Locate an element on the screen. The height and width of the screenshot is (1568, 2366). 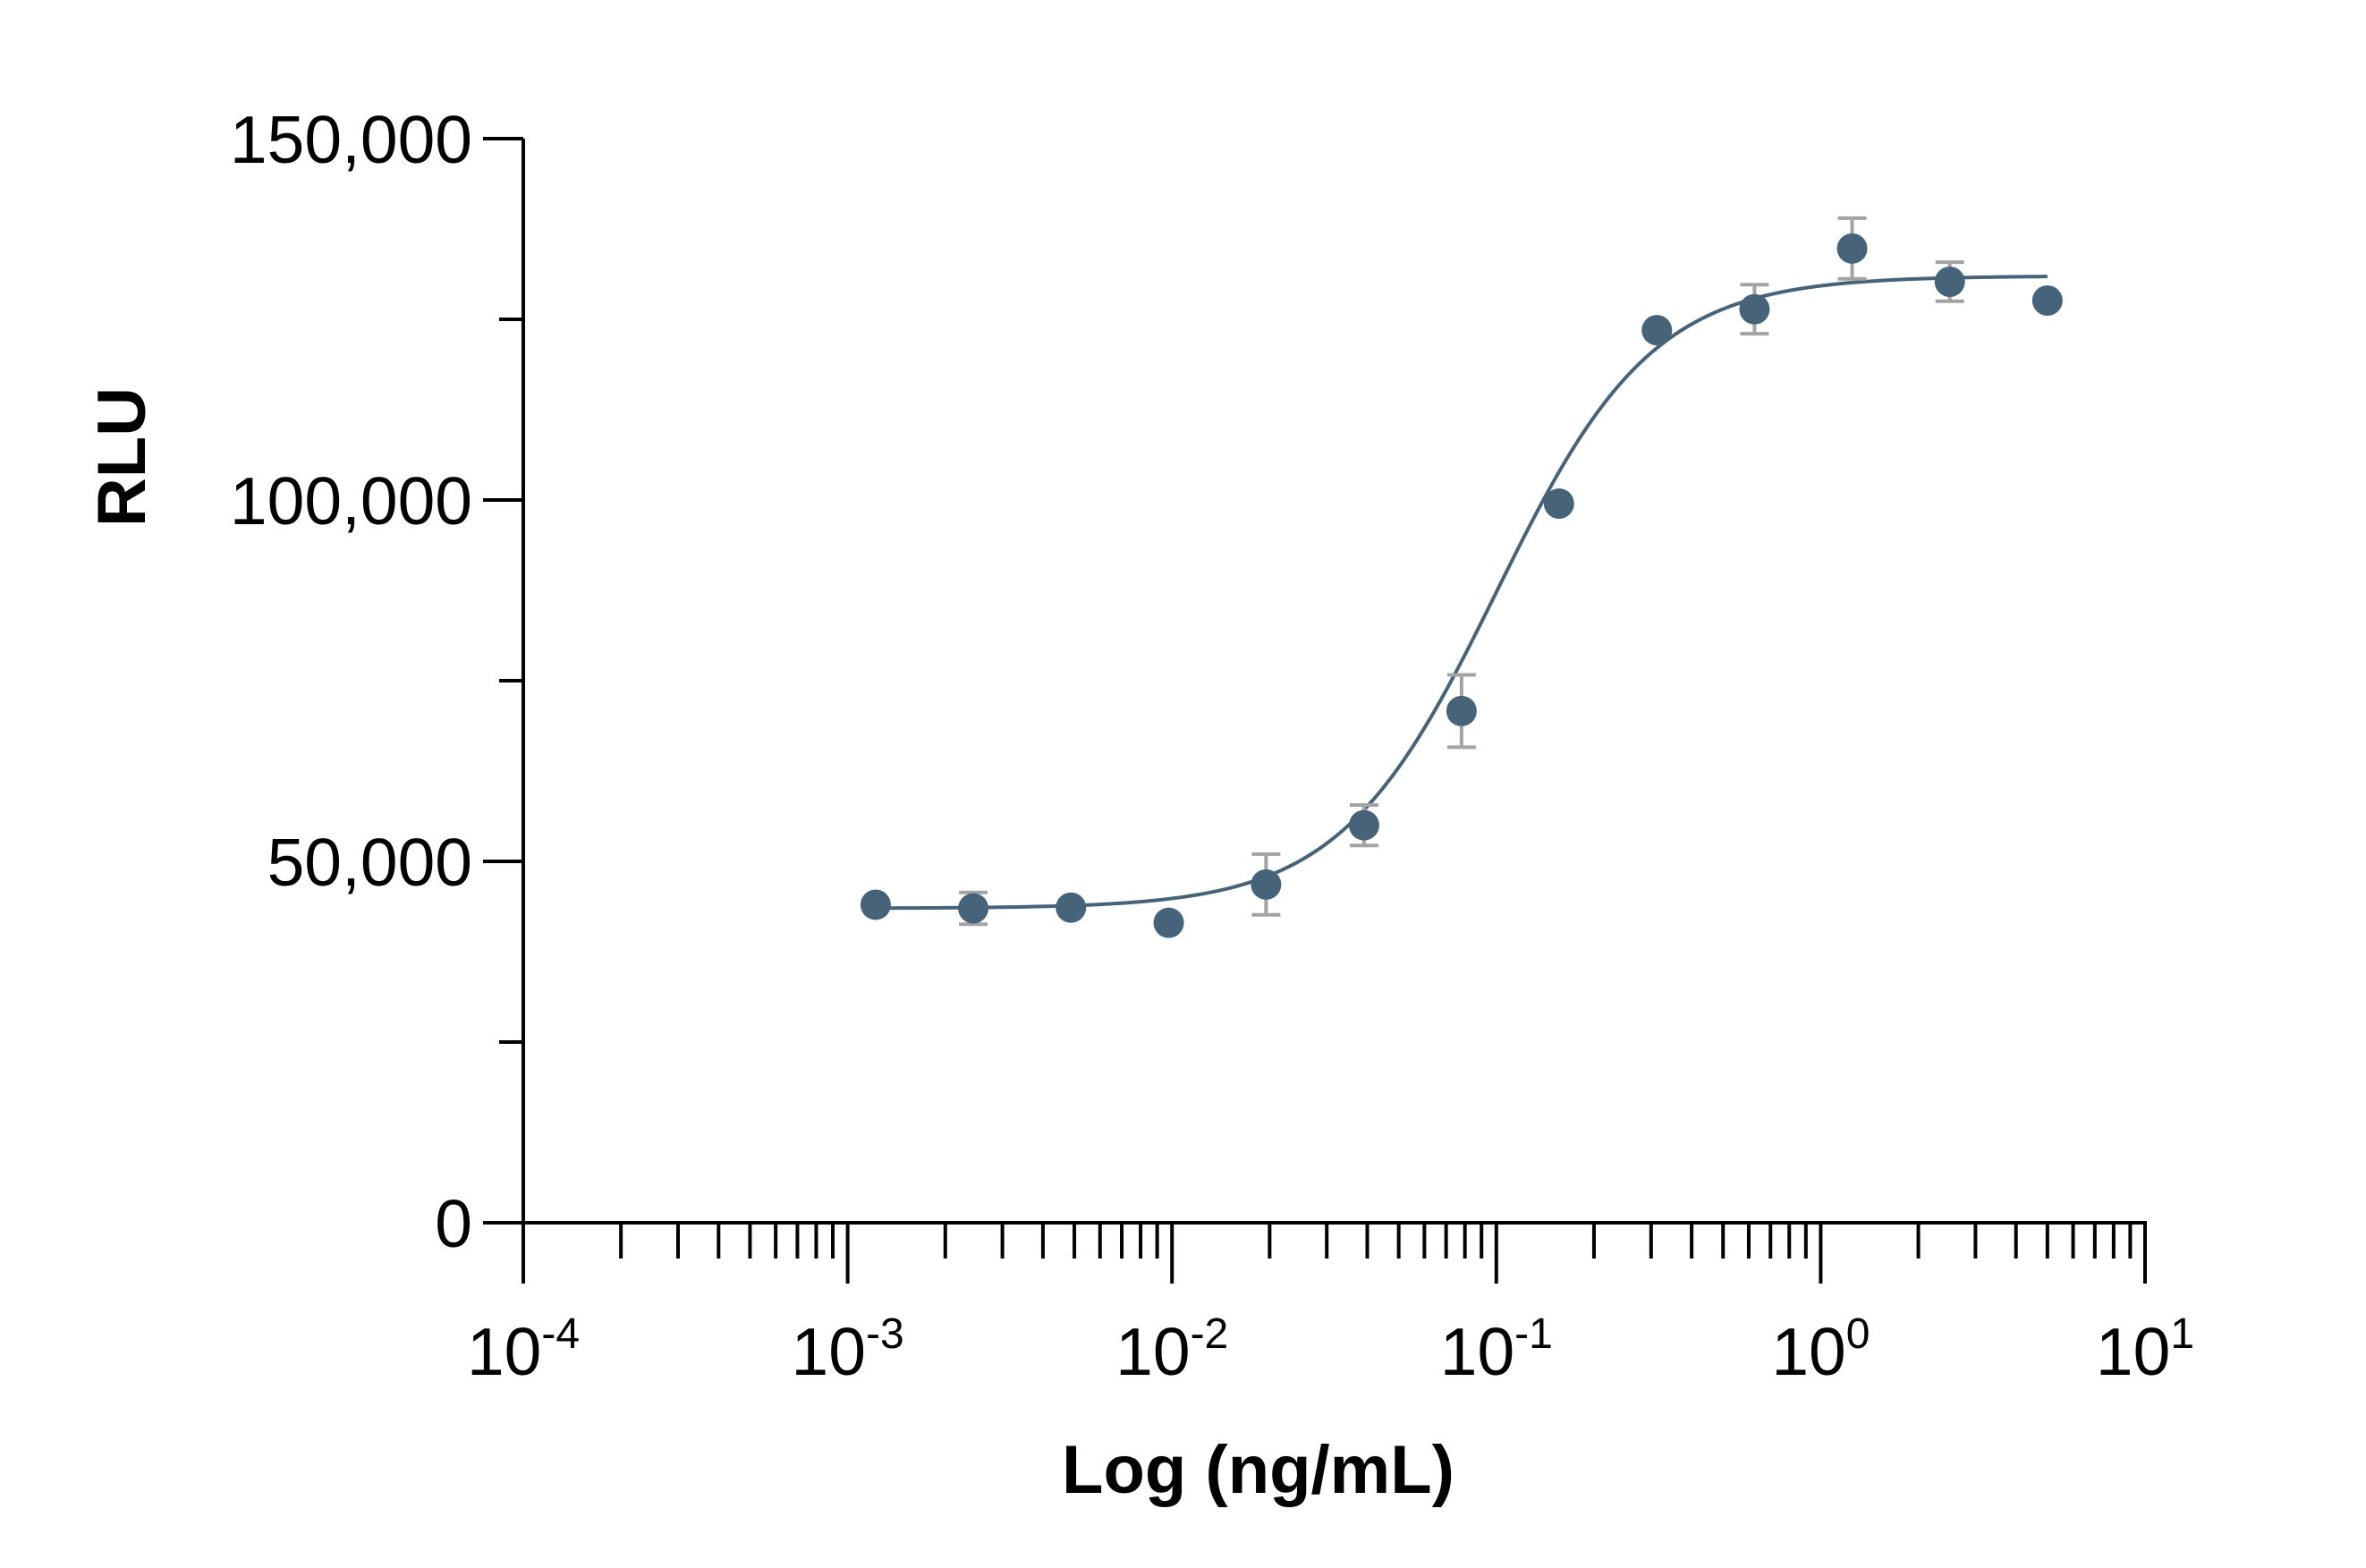
x-axis-title: Log (ng/mL) is located at coordinates (1258, 1470).